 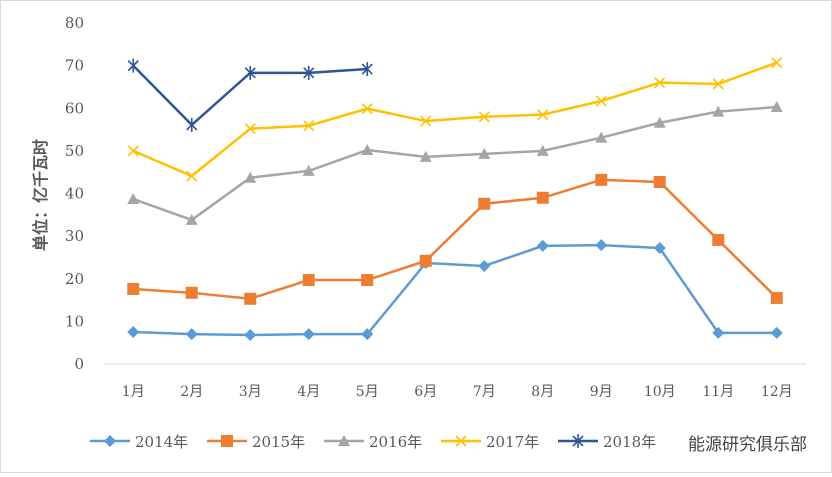 I want to click on y-tick-label: 40, so click(x=74, y=194).